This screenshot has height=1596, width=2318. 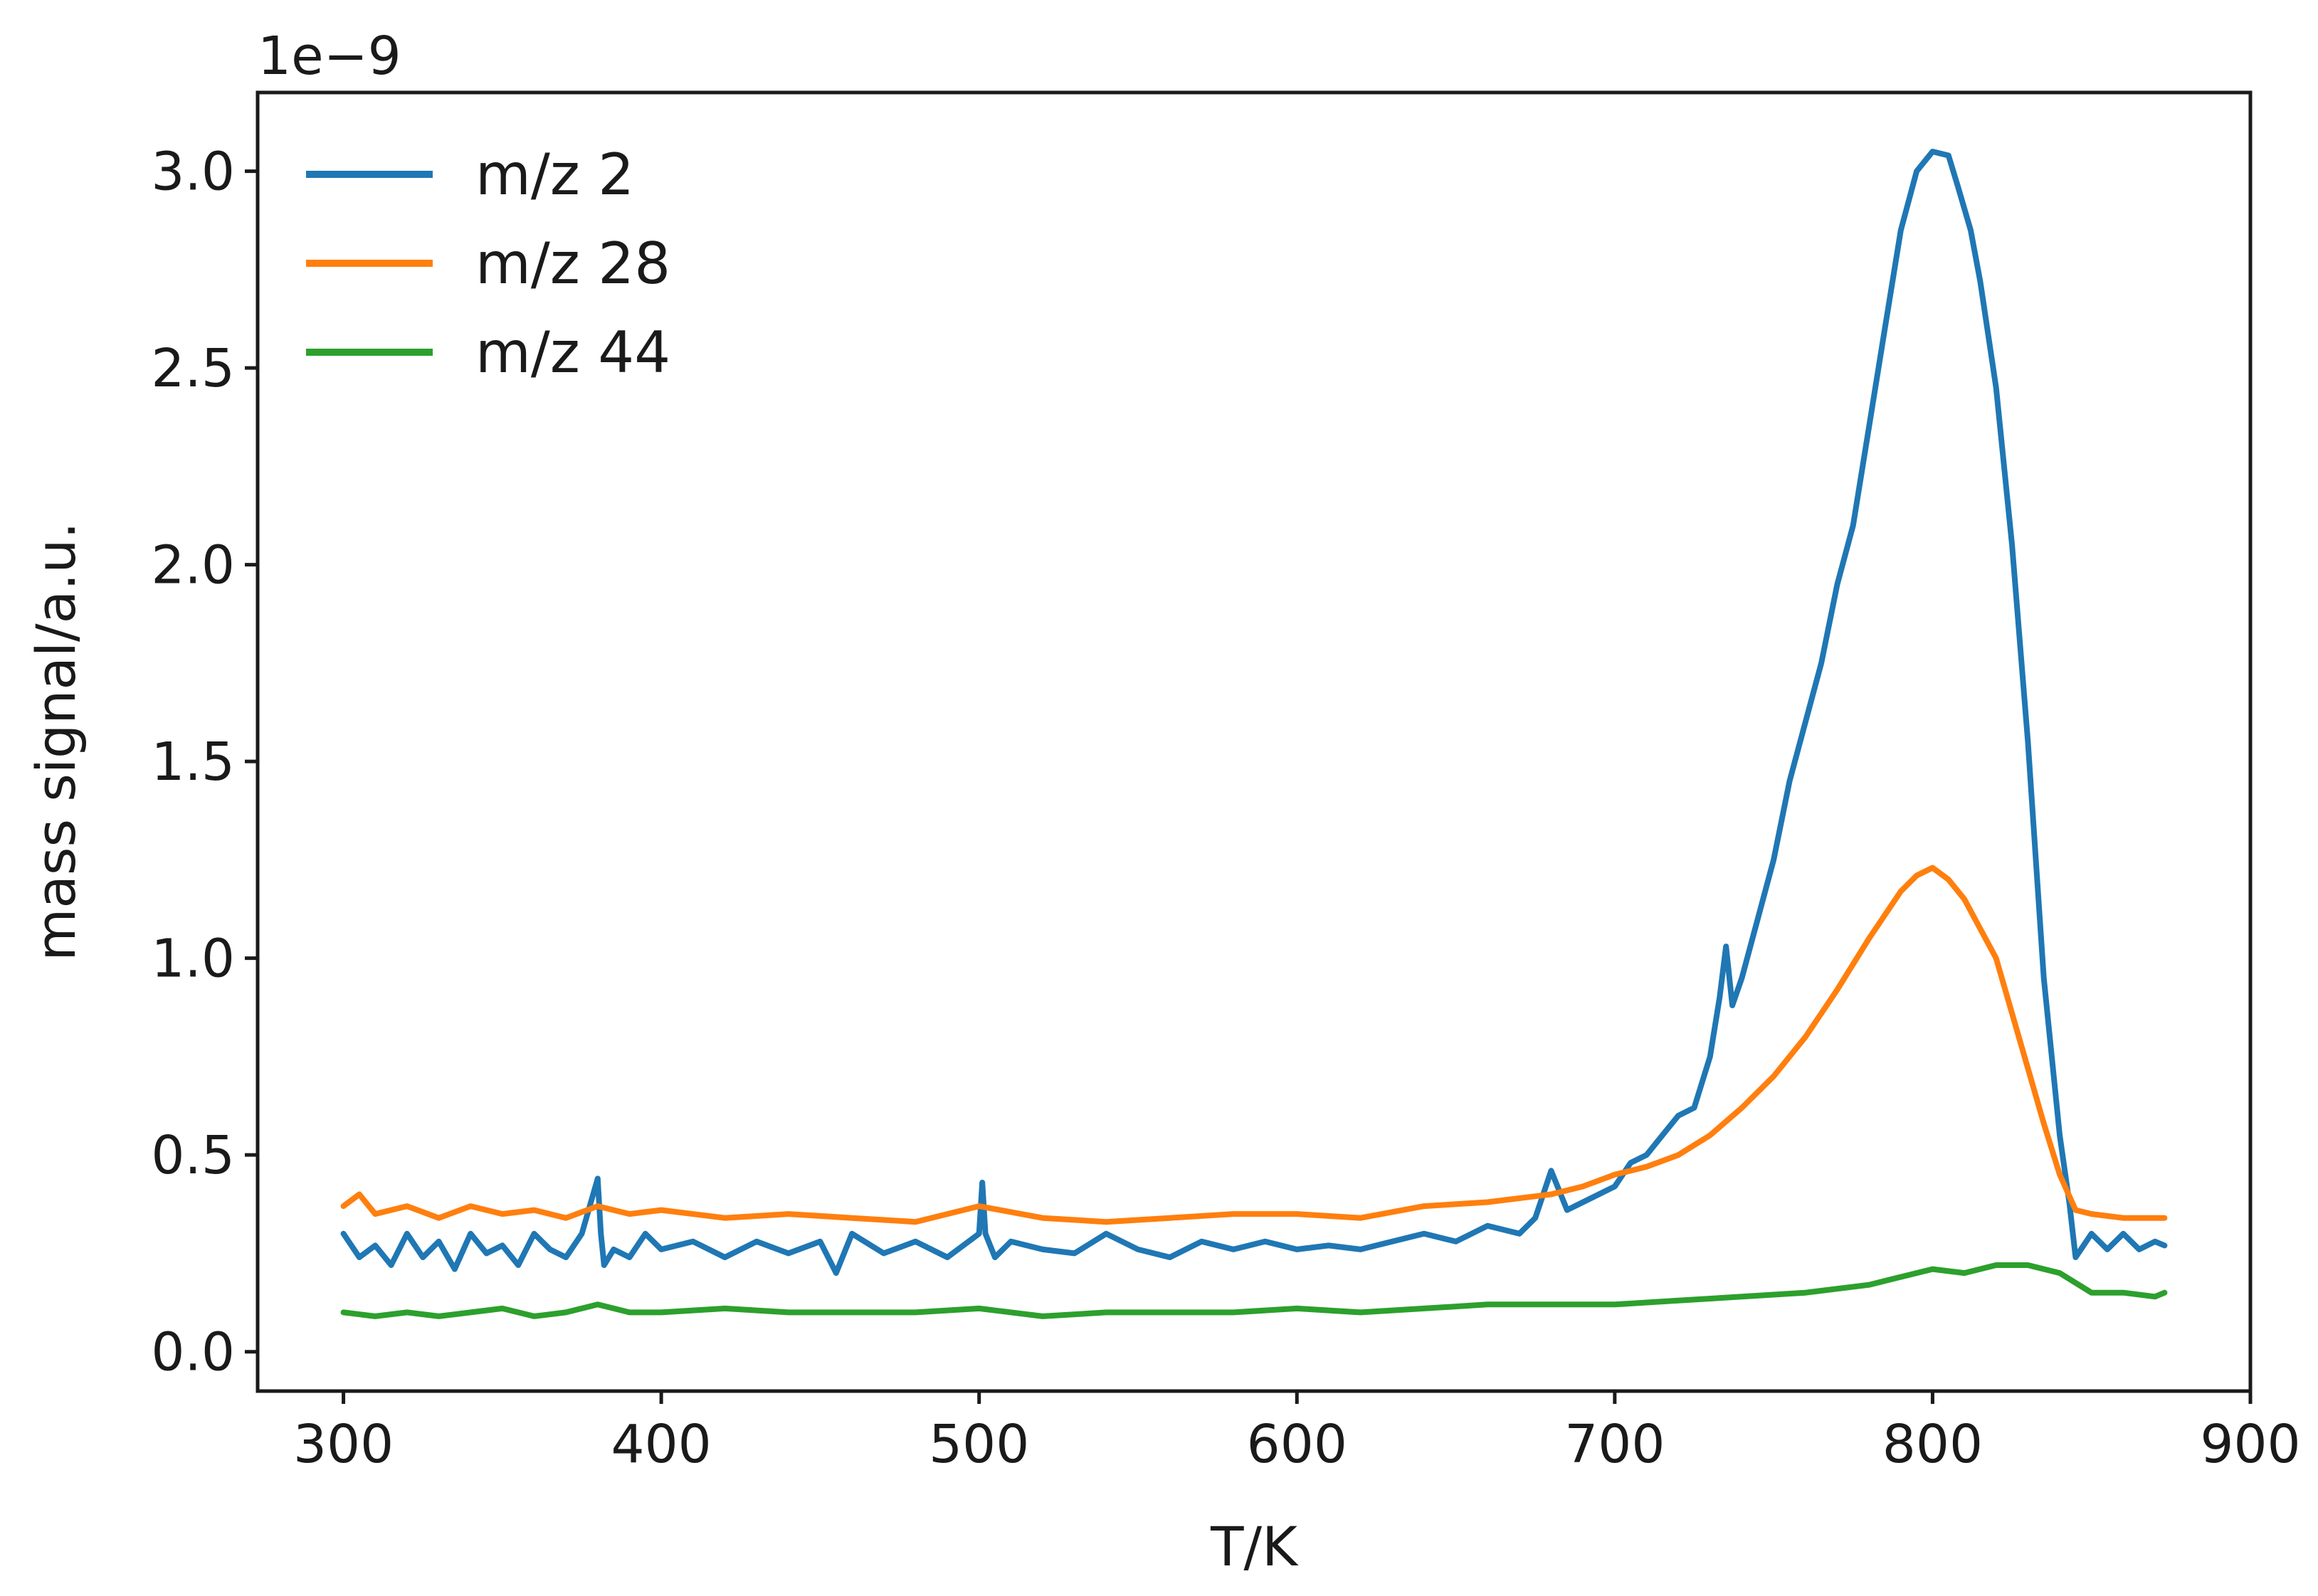 What do you see at coordinates (554, 175) in the screenshot?
I see `legend-label-1: m/z 2` at bounding box center [554, 175].